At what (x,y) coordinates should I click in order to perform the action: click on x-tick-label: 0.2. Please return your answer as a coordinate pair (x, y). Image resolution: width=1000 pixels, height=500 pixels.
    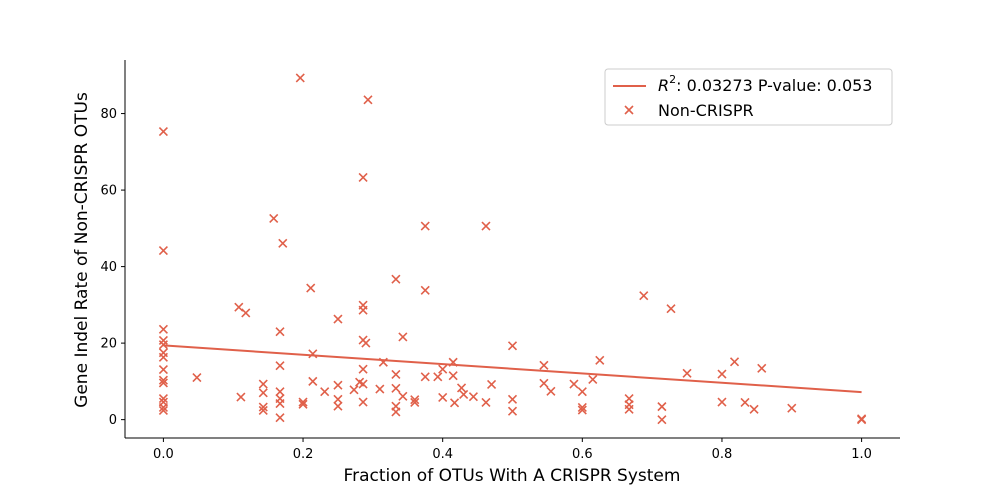
    Looking at the image, I should click on (303, 454).